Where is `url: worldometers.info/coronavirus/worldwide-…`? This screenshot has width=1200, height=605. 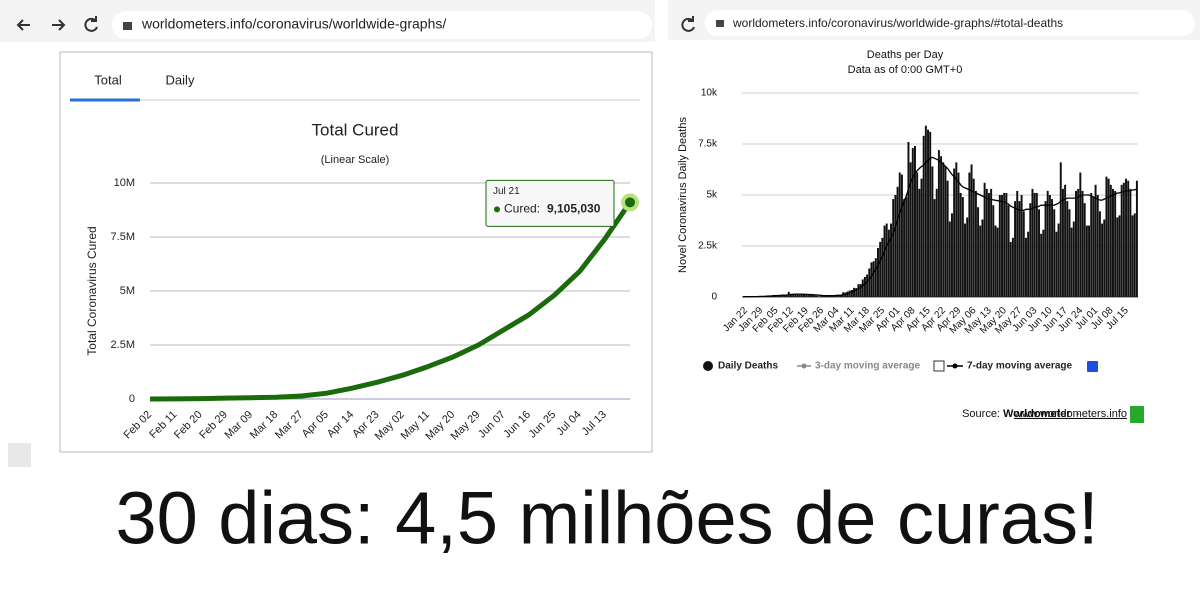
url: worldometers.info/coronavirus/worldwide-… is located at coordinates (293, 24).